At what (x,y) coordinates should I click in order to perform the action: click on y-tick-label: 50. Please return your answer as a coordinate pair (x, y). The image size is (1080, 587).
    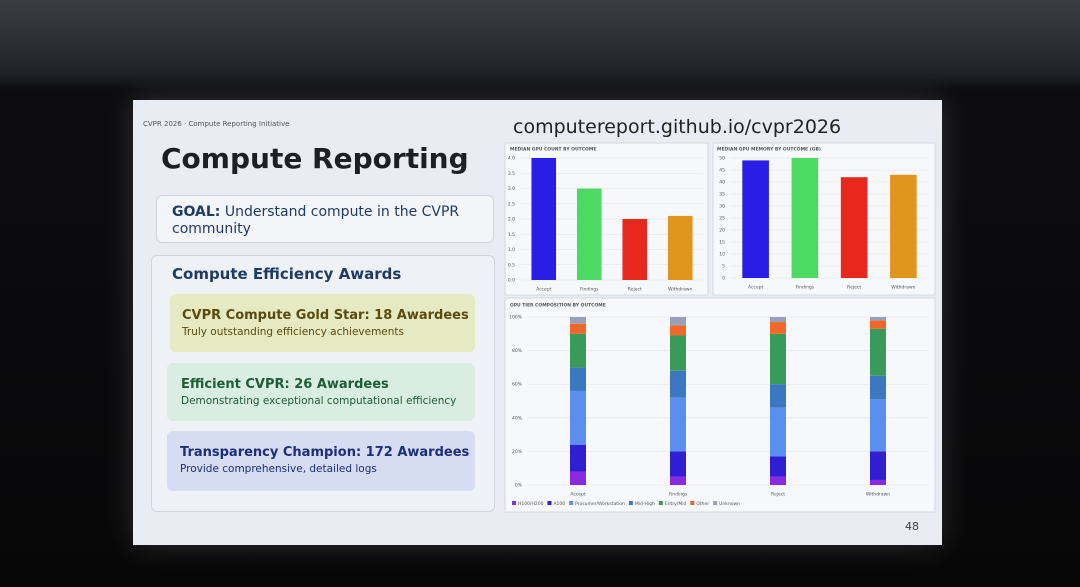
    Looking at the image, I should click on (722, 159).